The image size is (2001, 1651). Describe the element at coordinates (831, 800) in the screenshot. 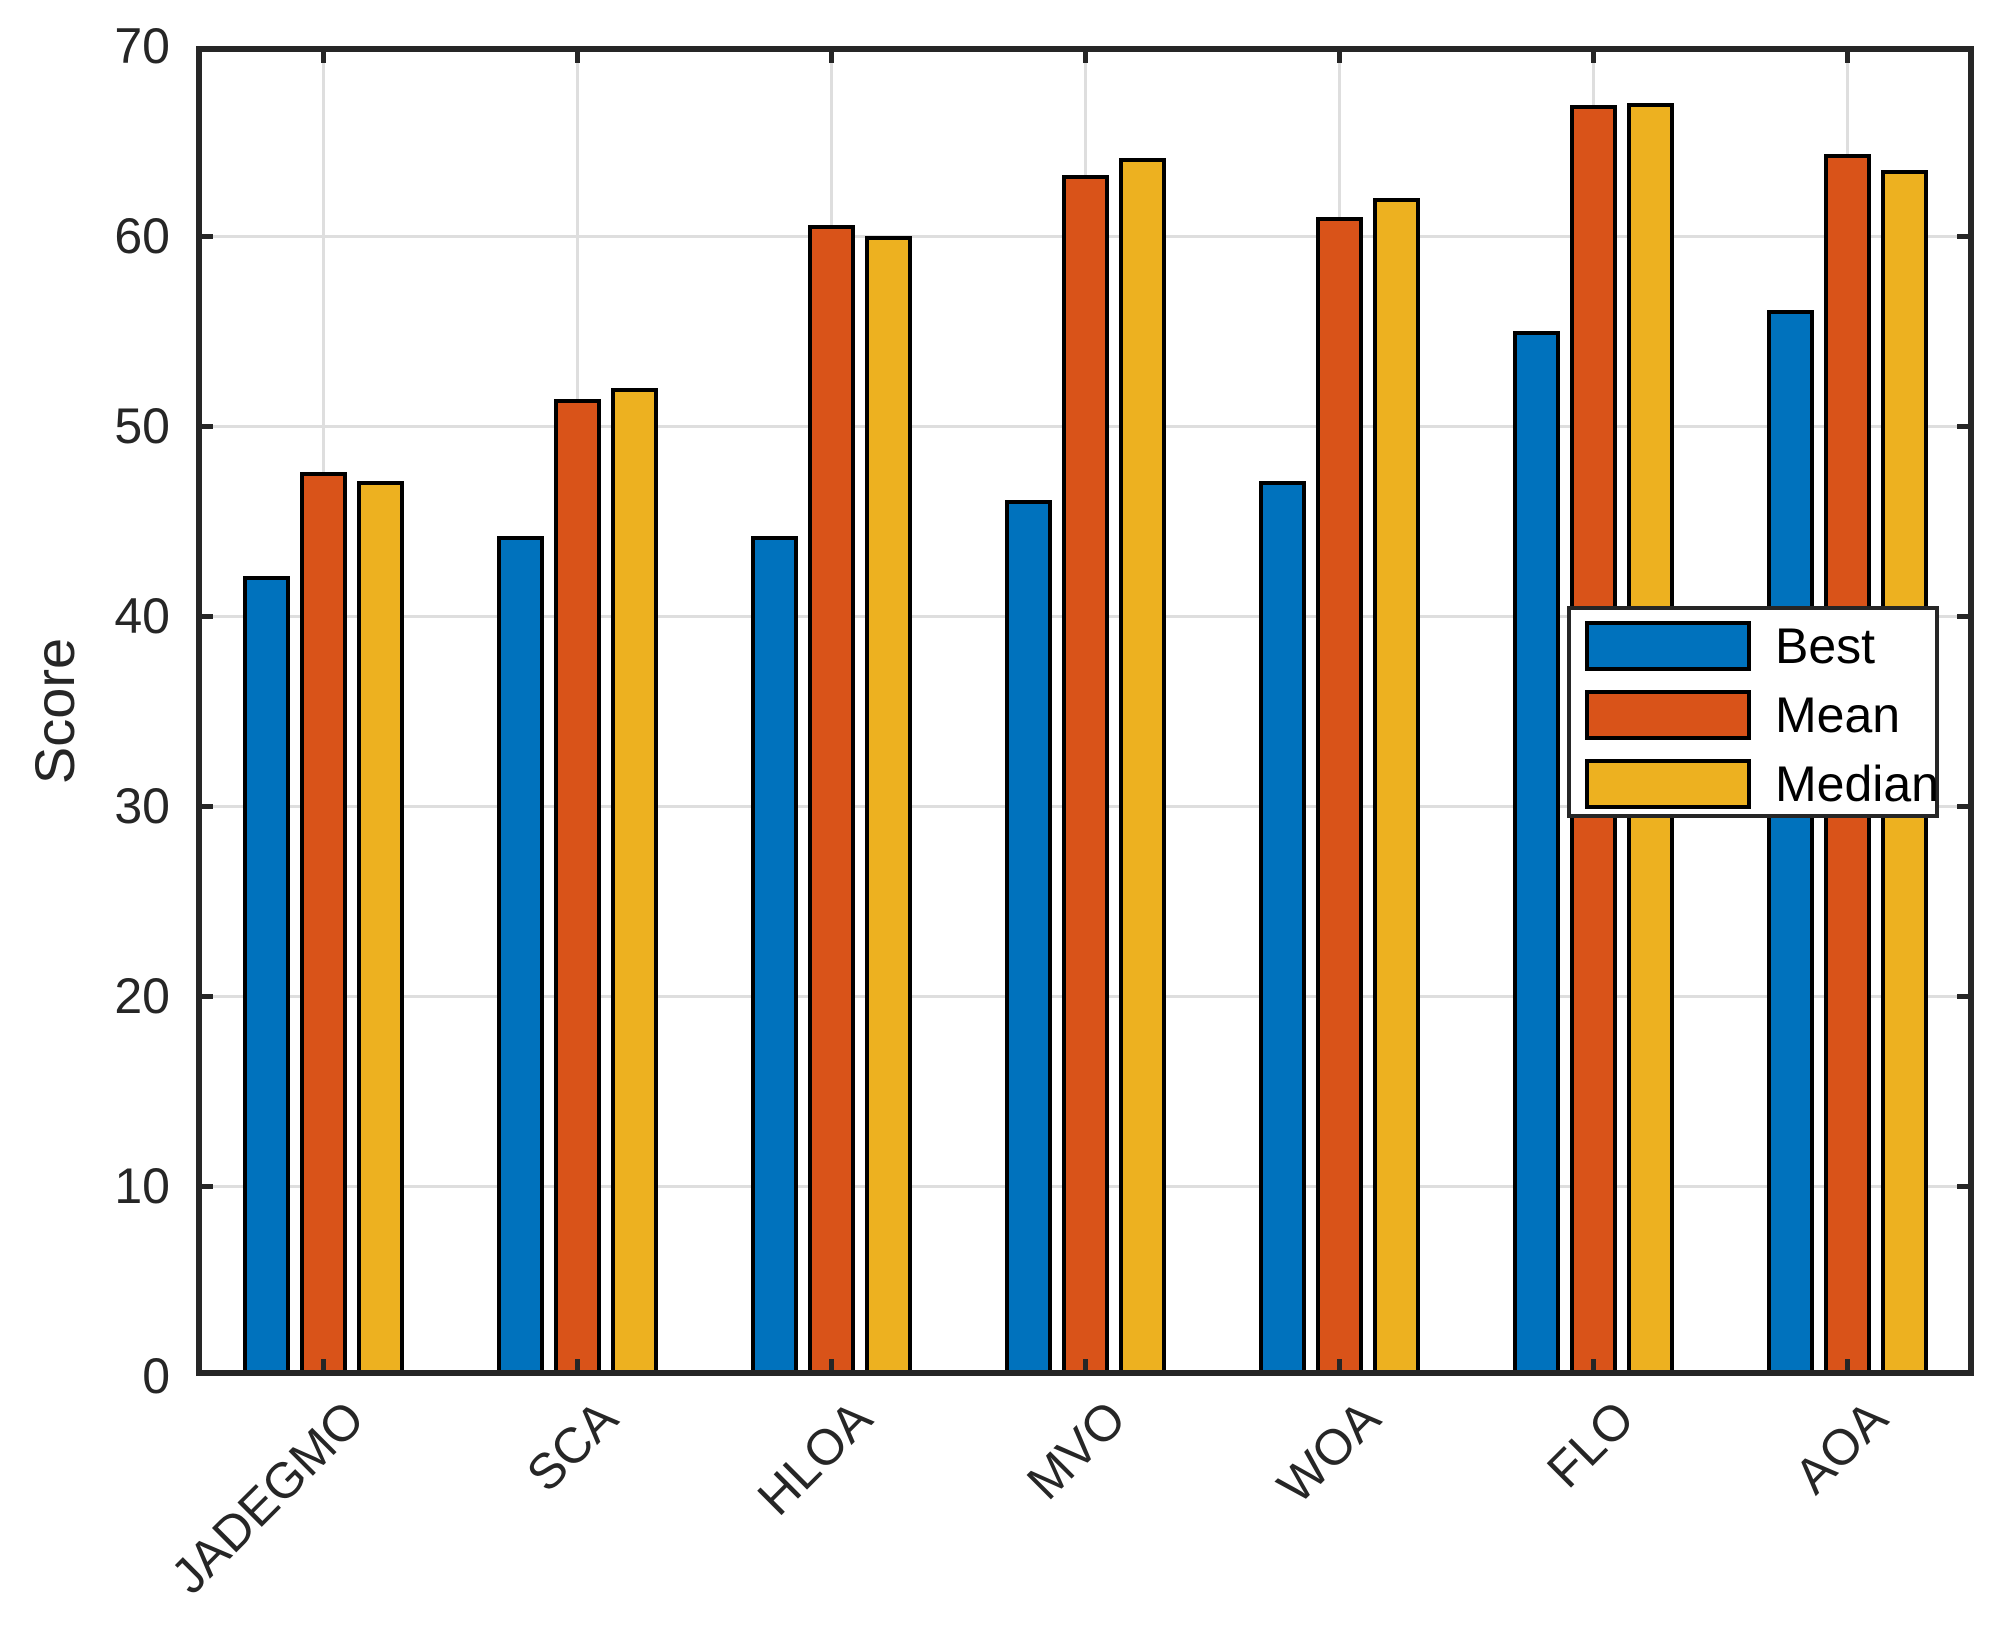

I see `bar-mean-hloa` at that location.